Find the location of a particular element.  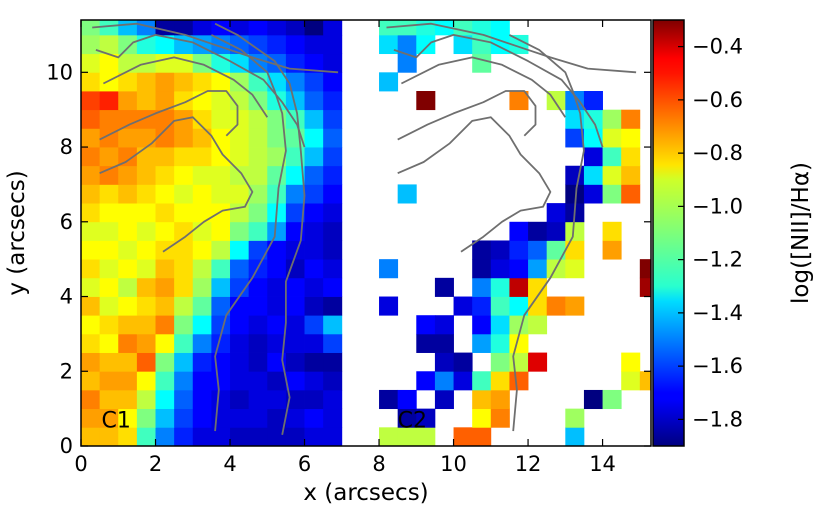

y-tick-label: 0 is located at coordinates (66, 446).